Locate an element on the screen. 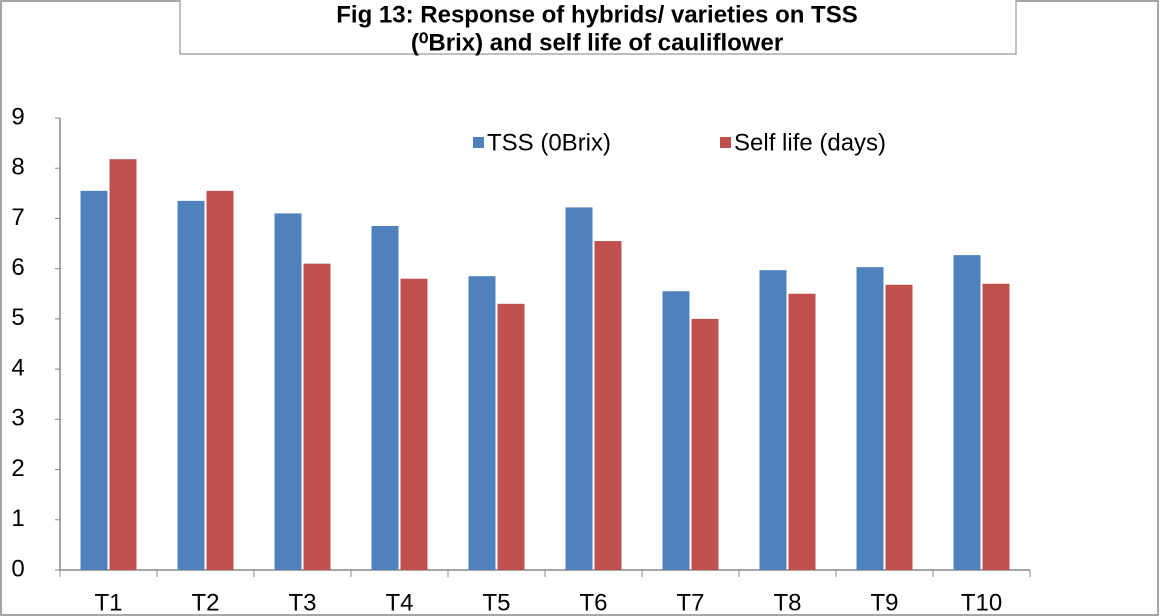 The height and width of the screenshot is (616, 1160). y-tick-label: 8 is located at coordinates (17, 167).